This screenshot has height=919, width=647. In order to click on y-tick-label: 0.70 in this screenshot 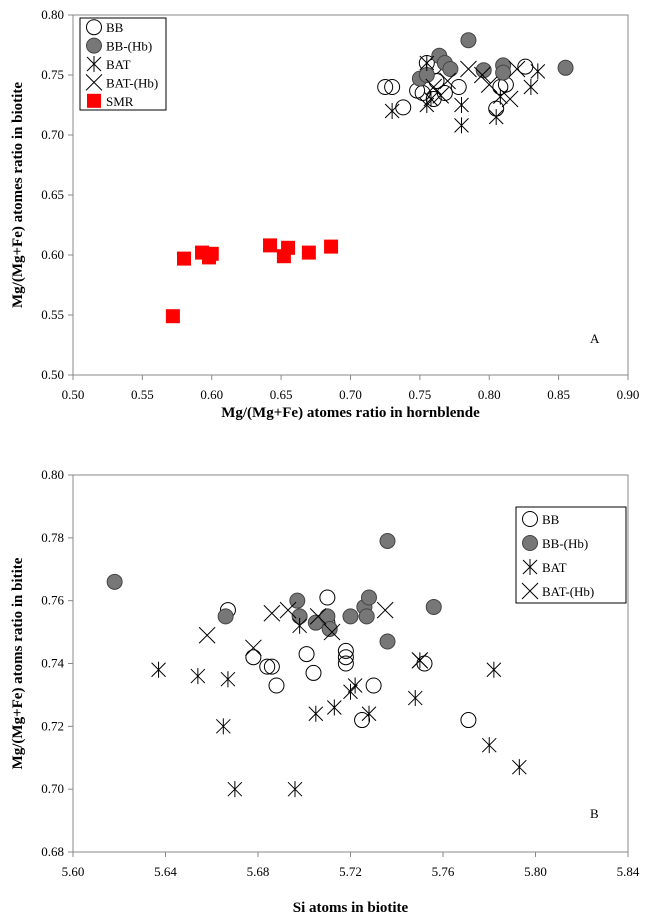, I will do `click(52, 788)`.